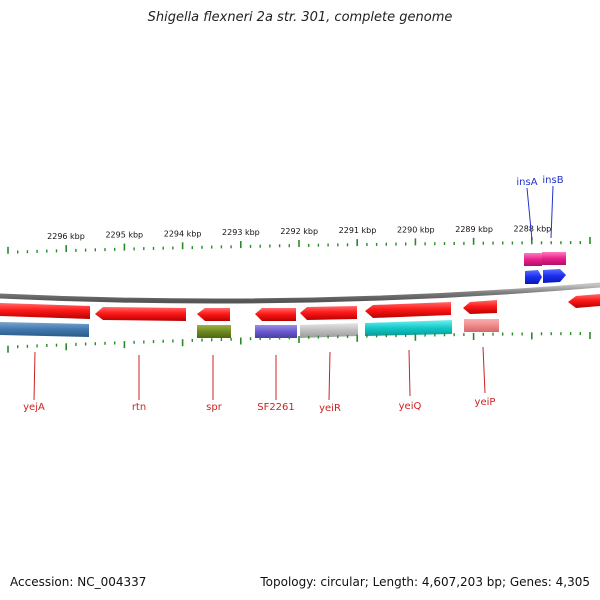 The image size is (600, 600). What do you see at coordinates (533, 259) in the screenshot?
I see `gene-feature-insA` at bounding box center [533, 259].